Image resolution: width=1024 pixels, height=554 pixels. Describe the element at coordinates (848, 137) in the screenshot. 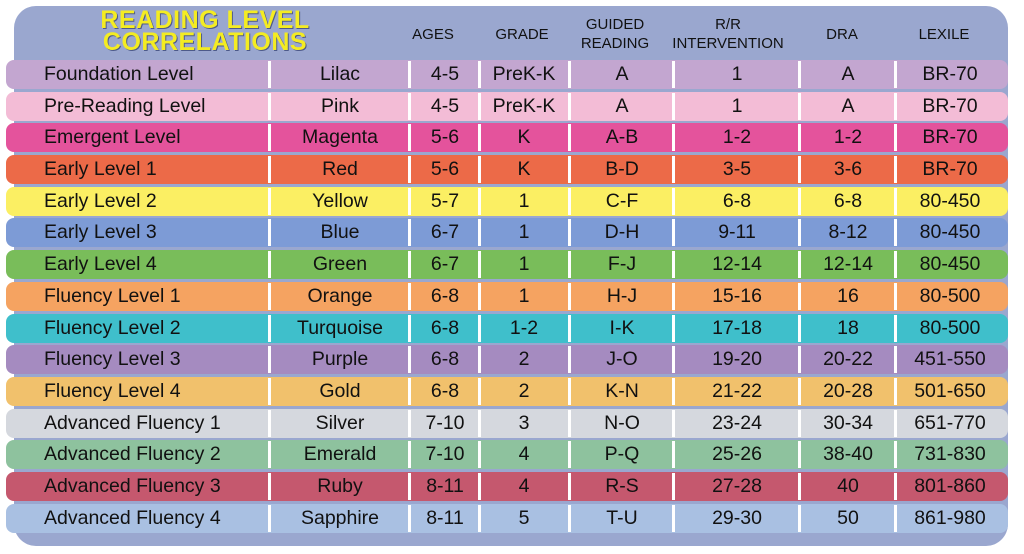

I see `dra-cell: 1-2` at that location.